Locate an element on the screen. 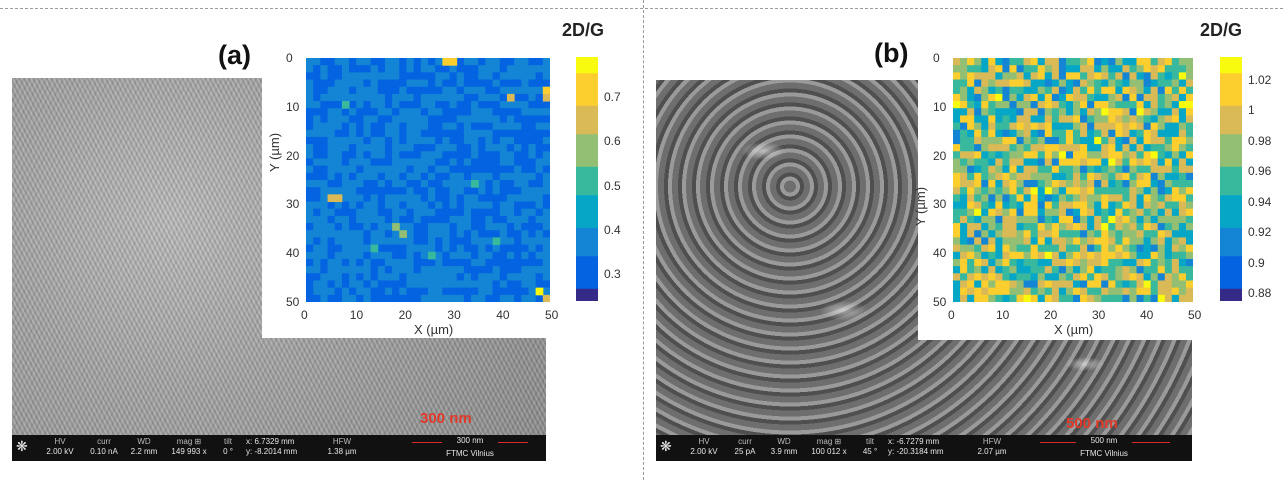 This screenshot has height=480, width=1283. heatmap-a-hotspot is located at coordinates (546, 90).